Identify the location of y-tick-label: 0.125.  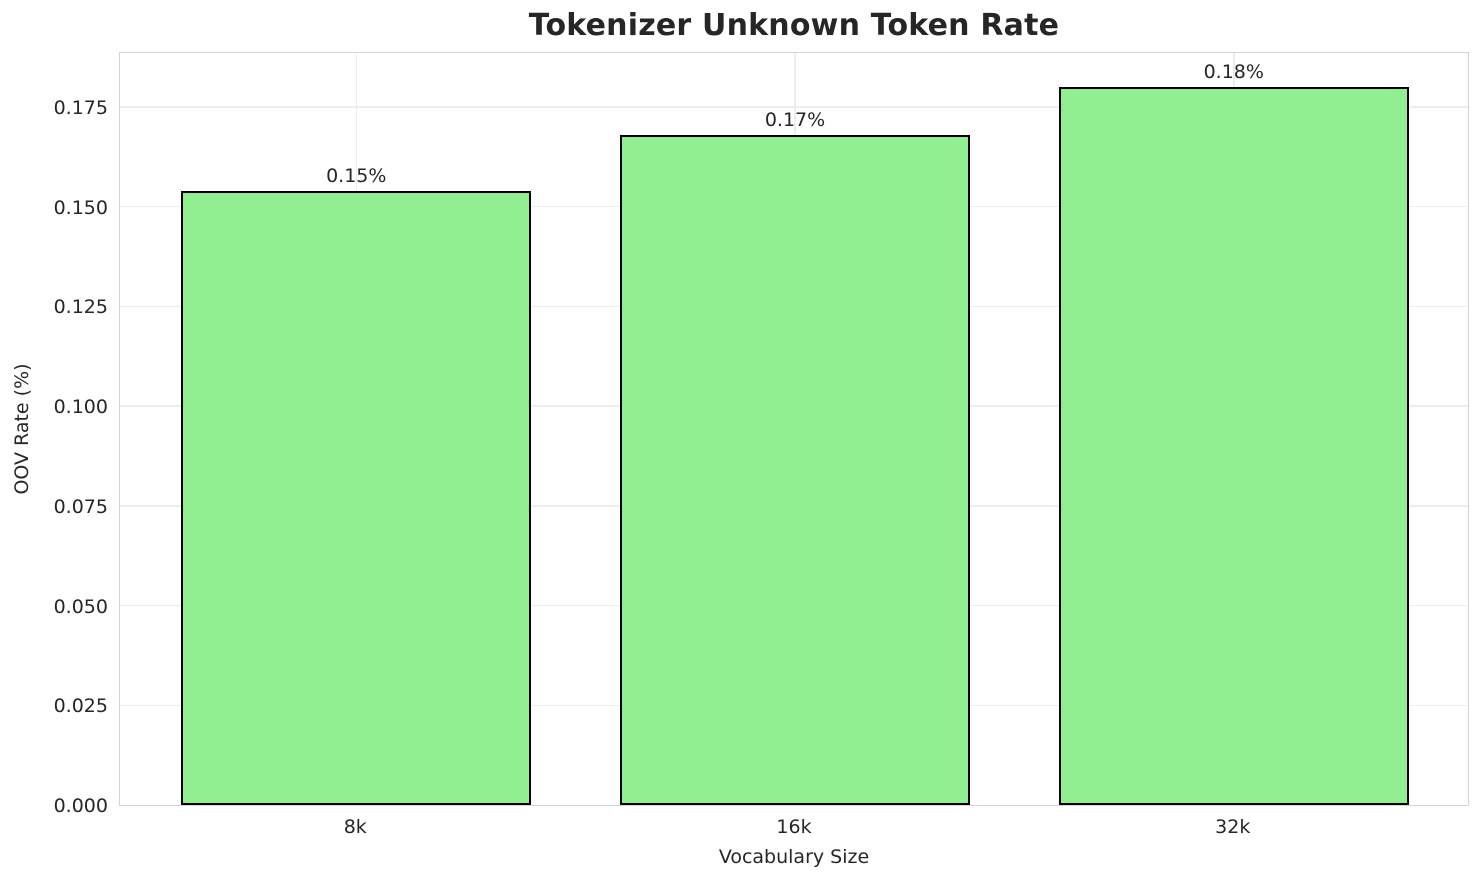
(80, 307).